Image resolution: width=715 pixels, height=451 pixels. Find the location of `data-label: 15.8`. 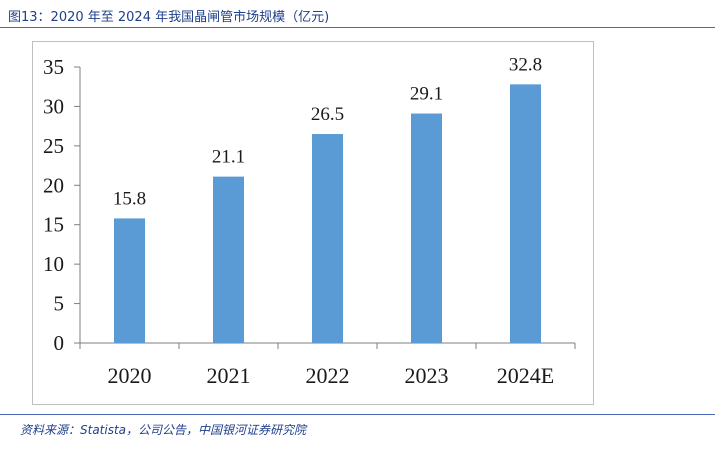

data-label: 15.8 is located at coordinates (129, 198).